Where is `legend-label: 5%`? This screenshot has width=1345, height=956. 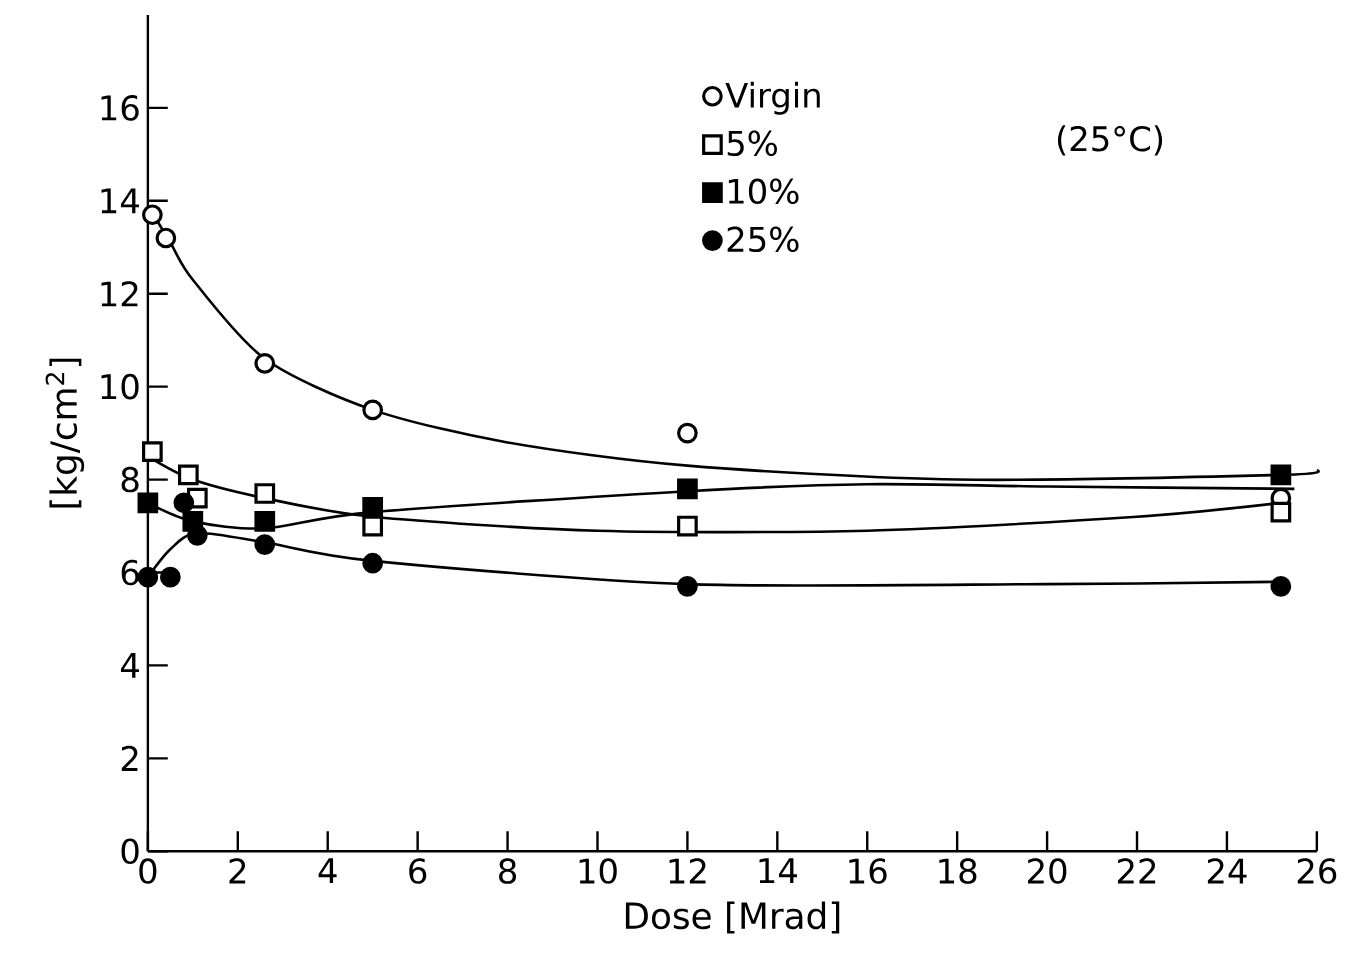
legend-label: 5% is located at coordinates (752, 143).